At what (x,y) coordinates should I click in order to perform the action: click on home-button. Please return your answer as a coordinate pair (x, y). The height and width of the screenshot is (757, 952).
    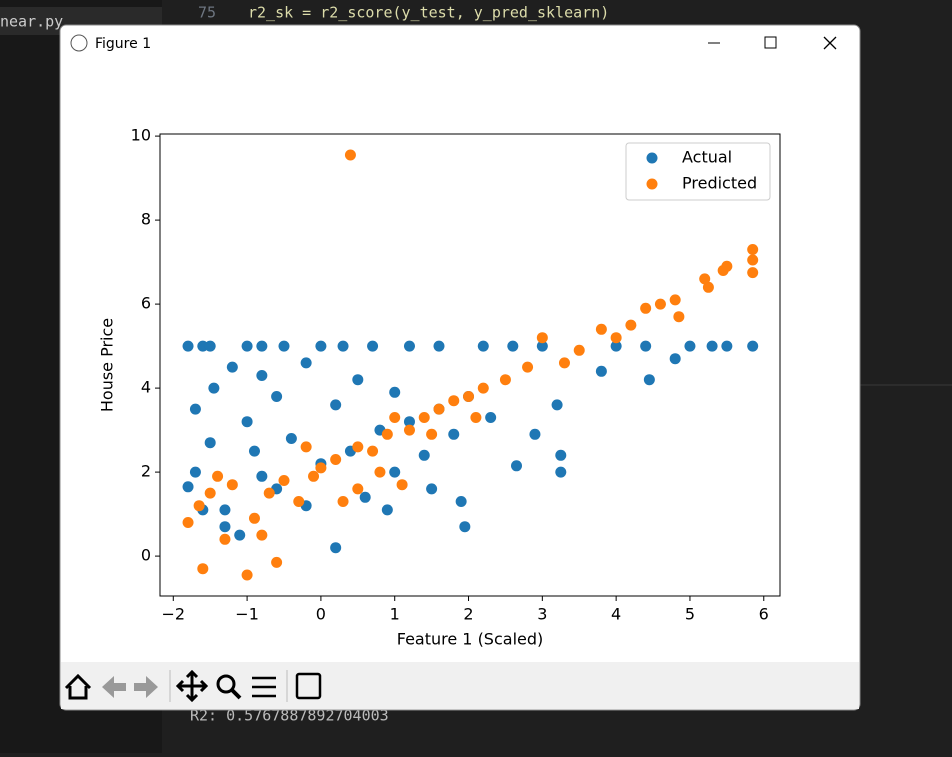
    Looking at the image, I should click on (78, 686).